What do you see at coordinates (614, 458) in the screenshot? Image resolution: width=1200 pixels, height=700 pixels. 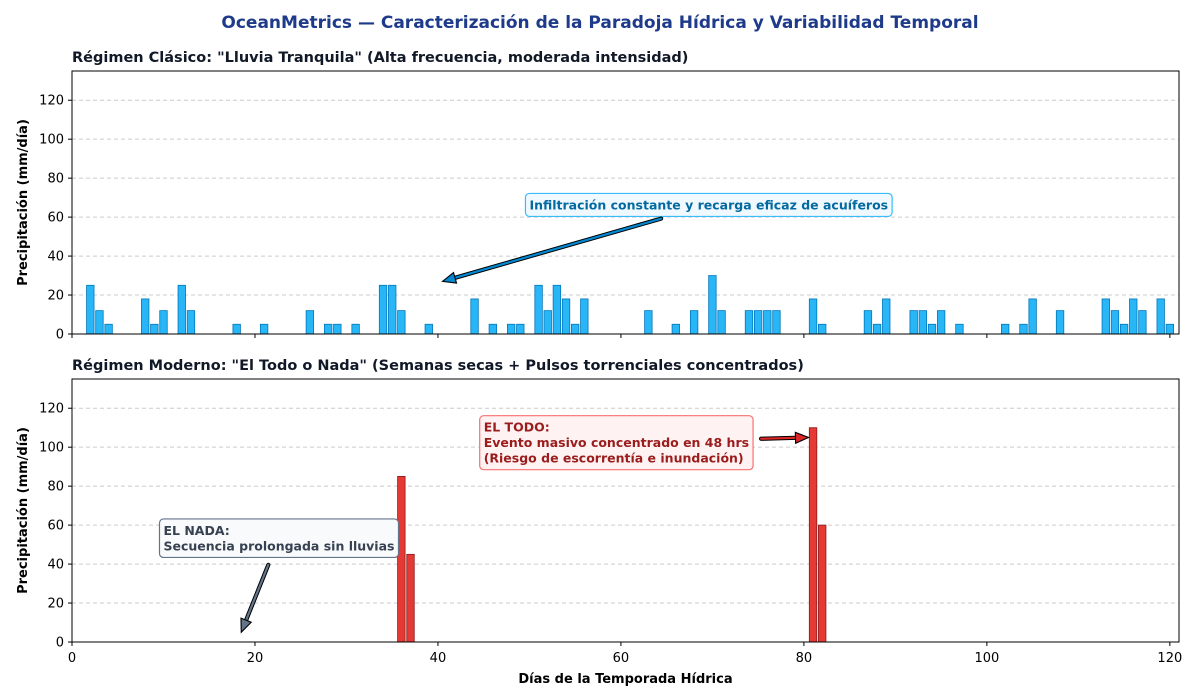 I see `annotation-line: (Riesgo de escorrentía e inundación)` at bounding box center [614, 458].